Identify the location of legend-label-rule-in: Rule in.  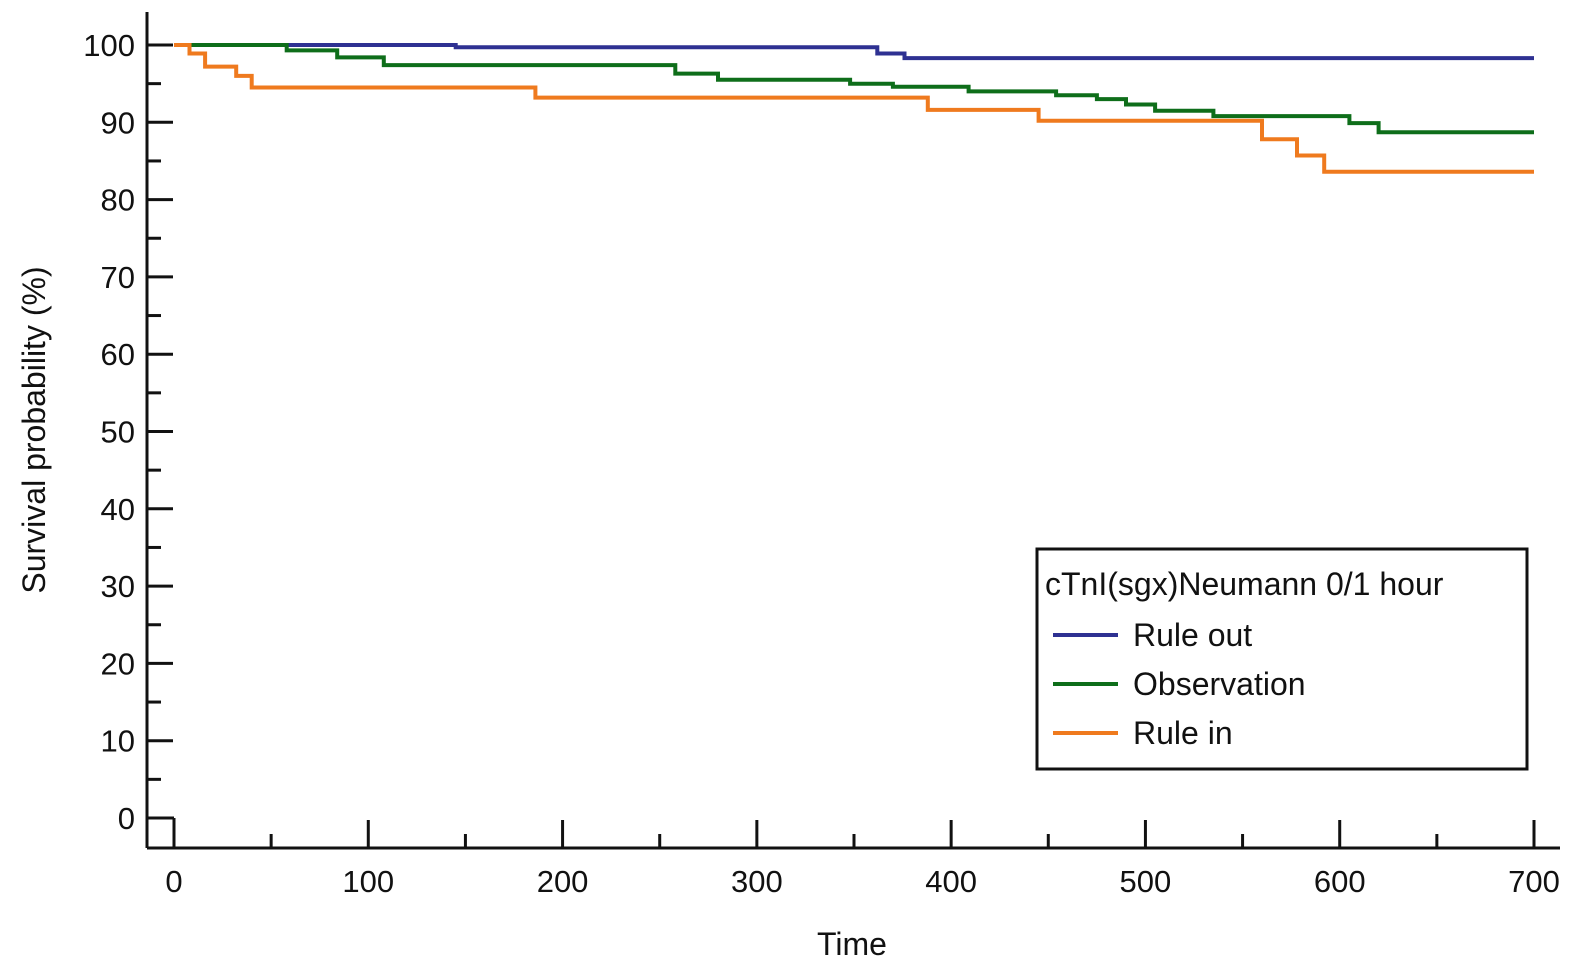
(1183, 733).